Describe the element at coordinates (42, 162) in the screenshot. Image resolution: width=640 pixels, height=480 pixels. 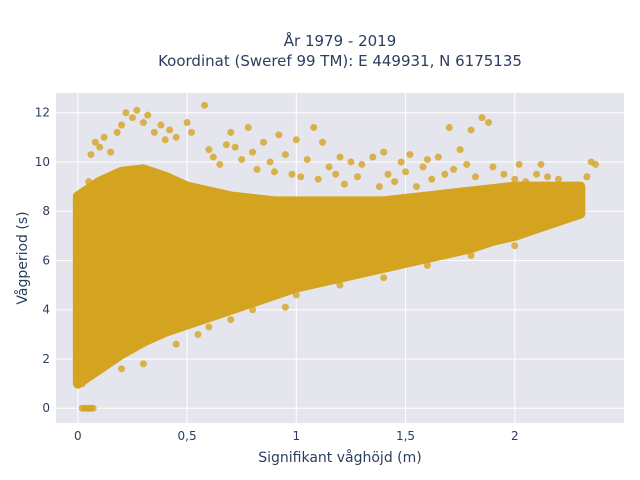
I see `y-tick-label: 10` at that location.